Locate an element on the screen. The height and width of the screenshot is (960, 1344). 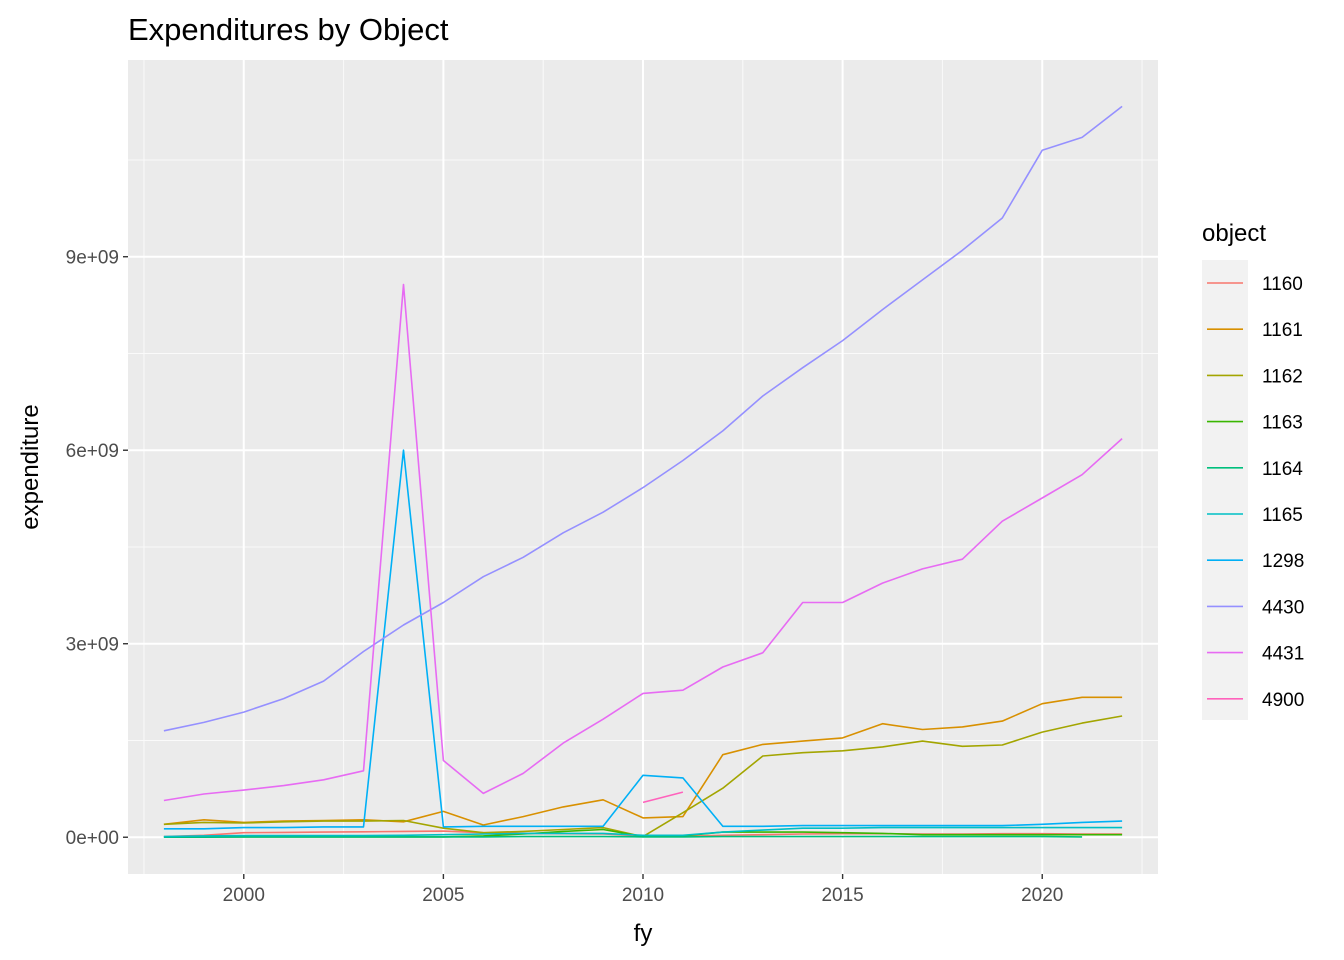
legend-key-background is located at coordinates (1225, 490).